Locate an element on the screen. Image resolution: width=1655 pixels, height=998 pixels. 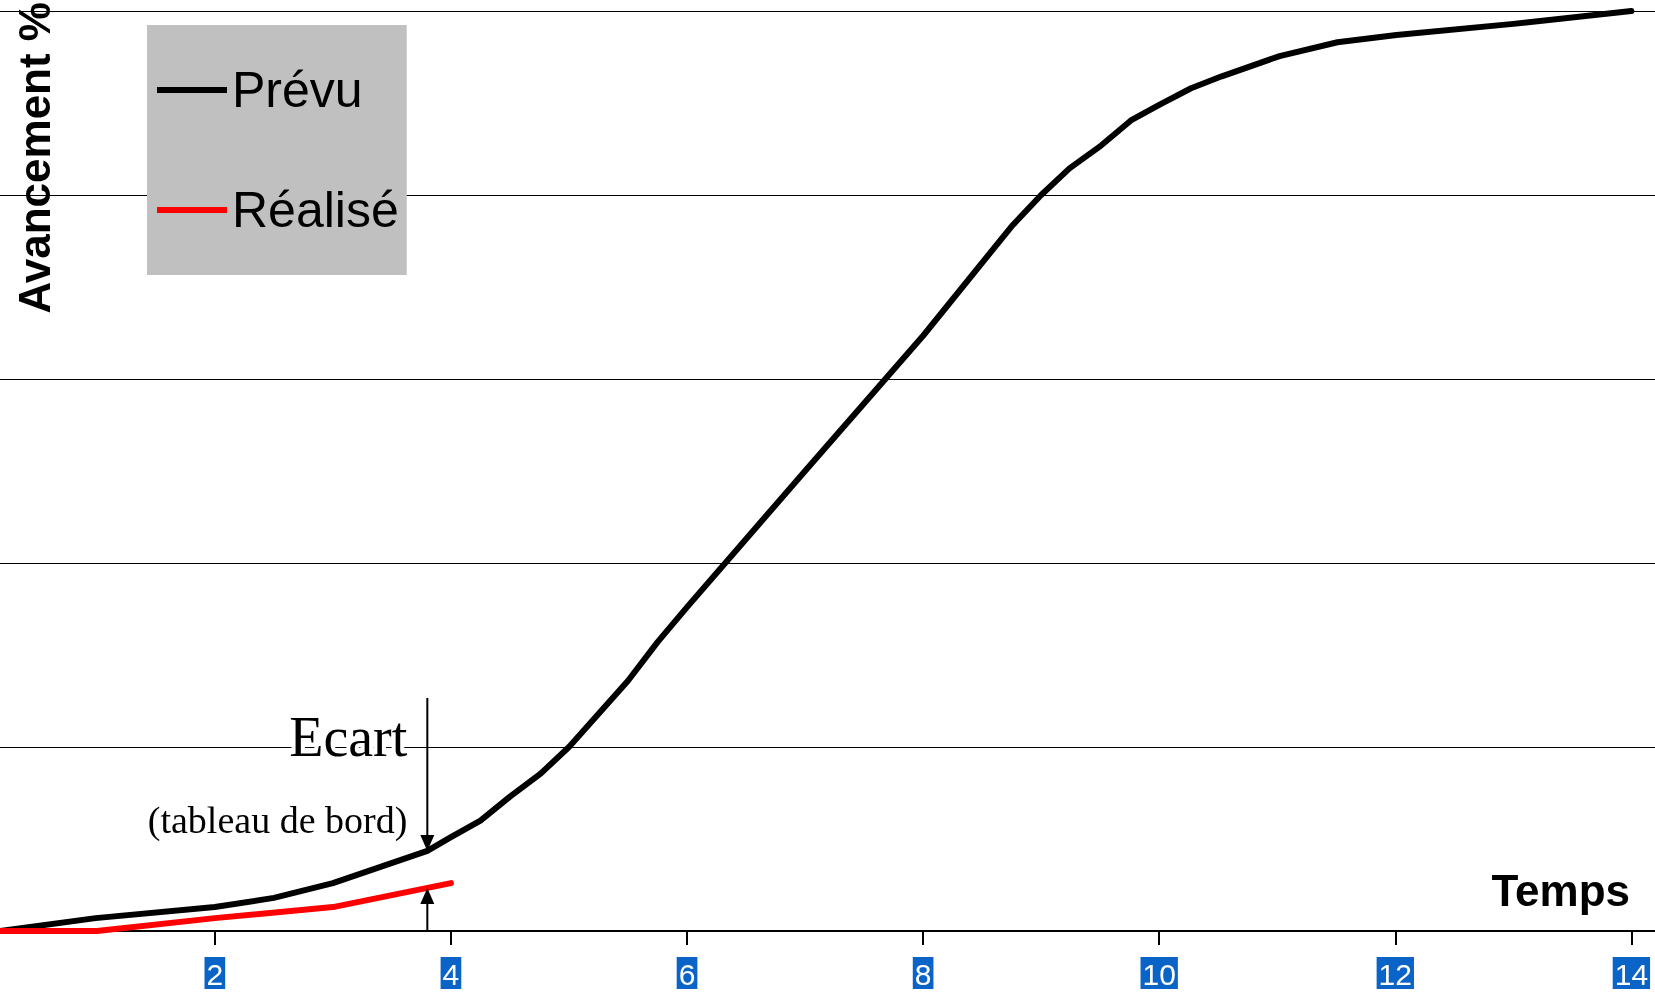
y-axis-title: Avancement % is located at coordinates (34, 158).